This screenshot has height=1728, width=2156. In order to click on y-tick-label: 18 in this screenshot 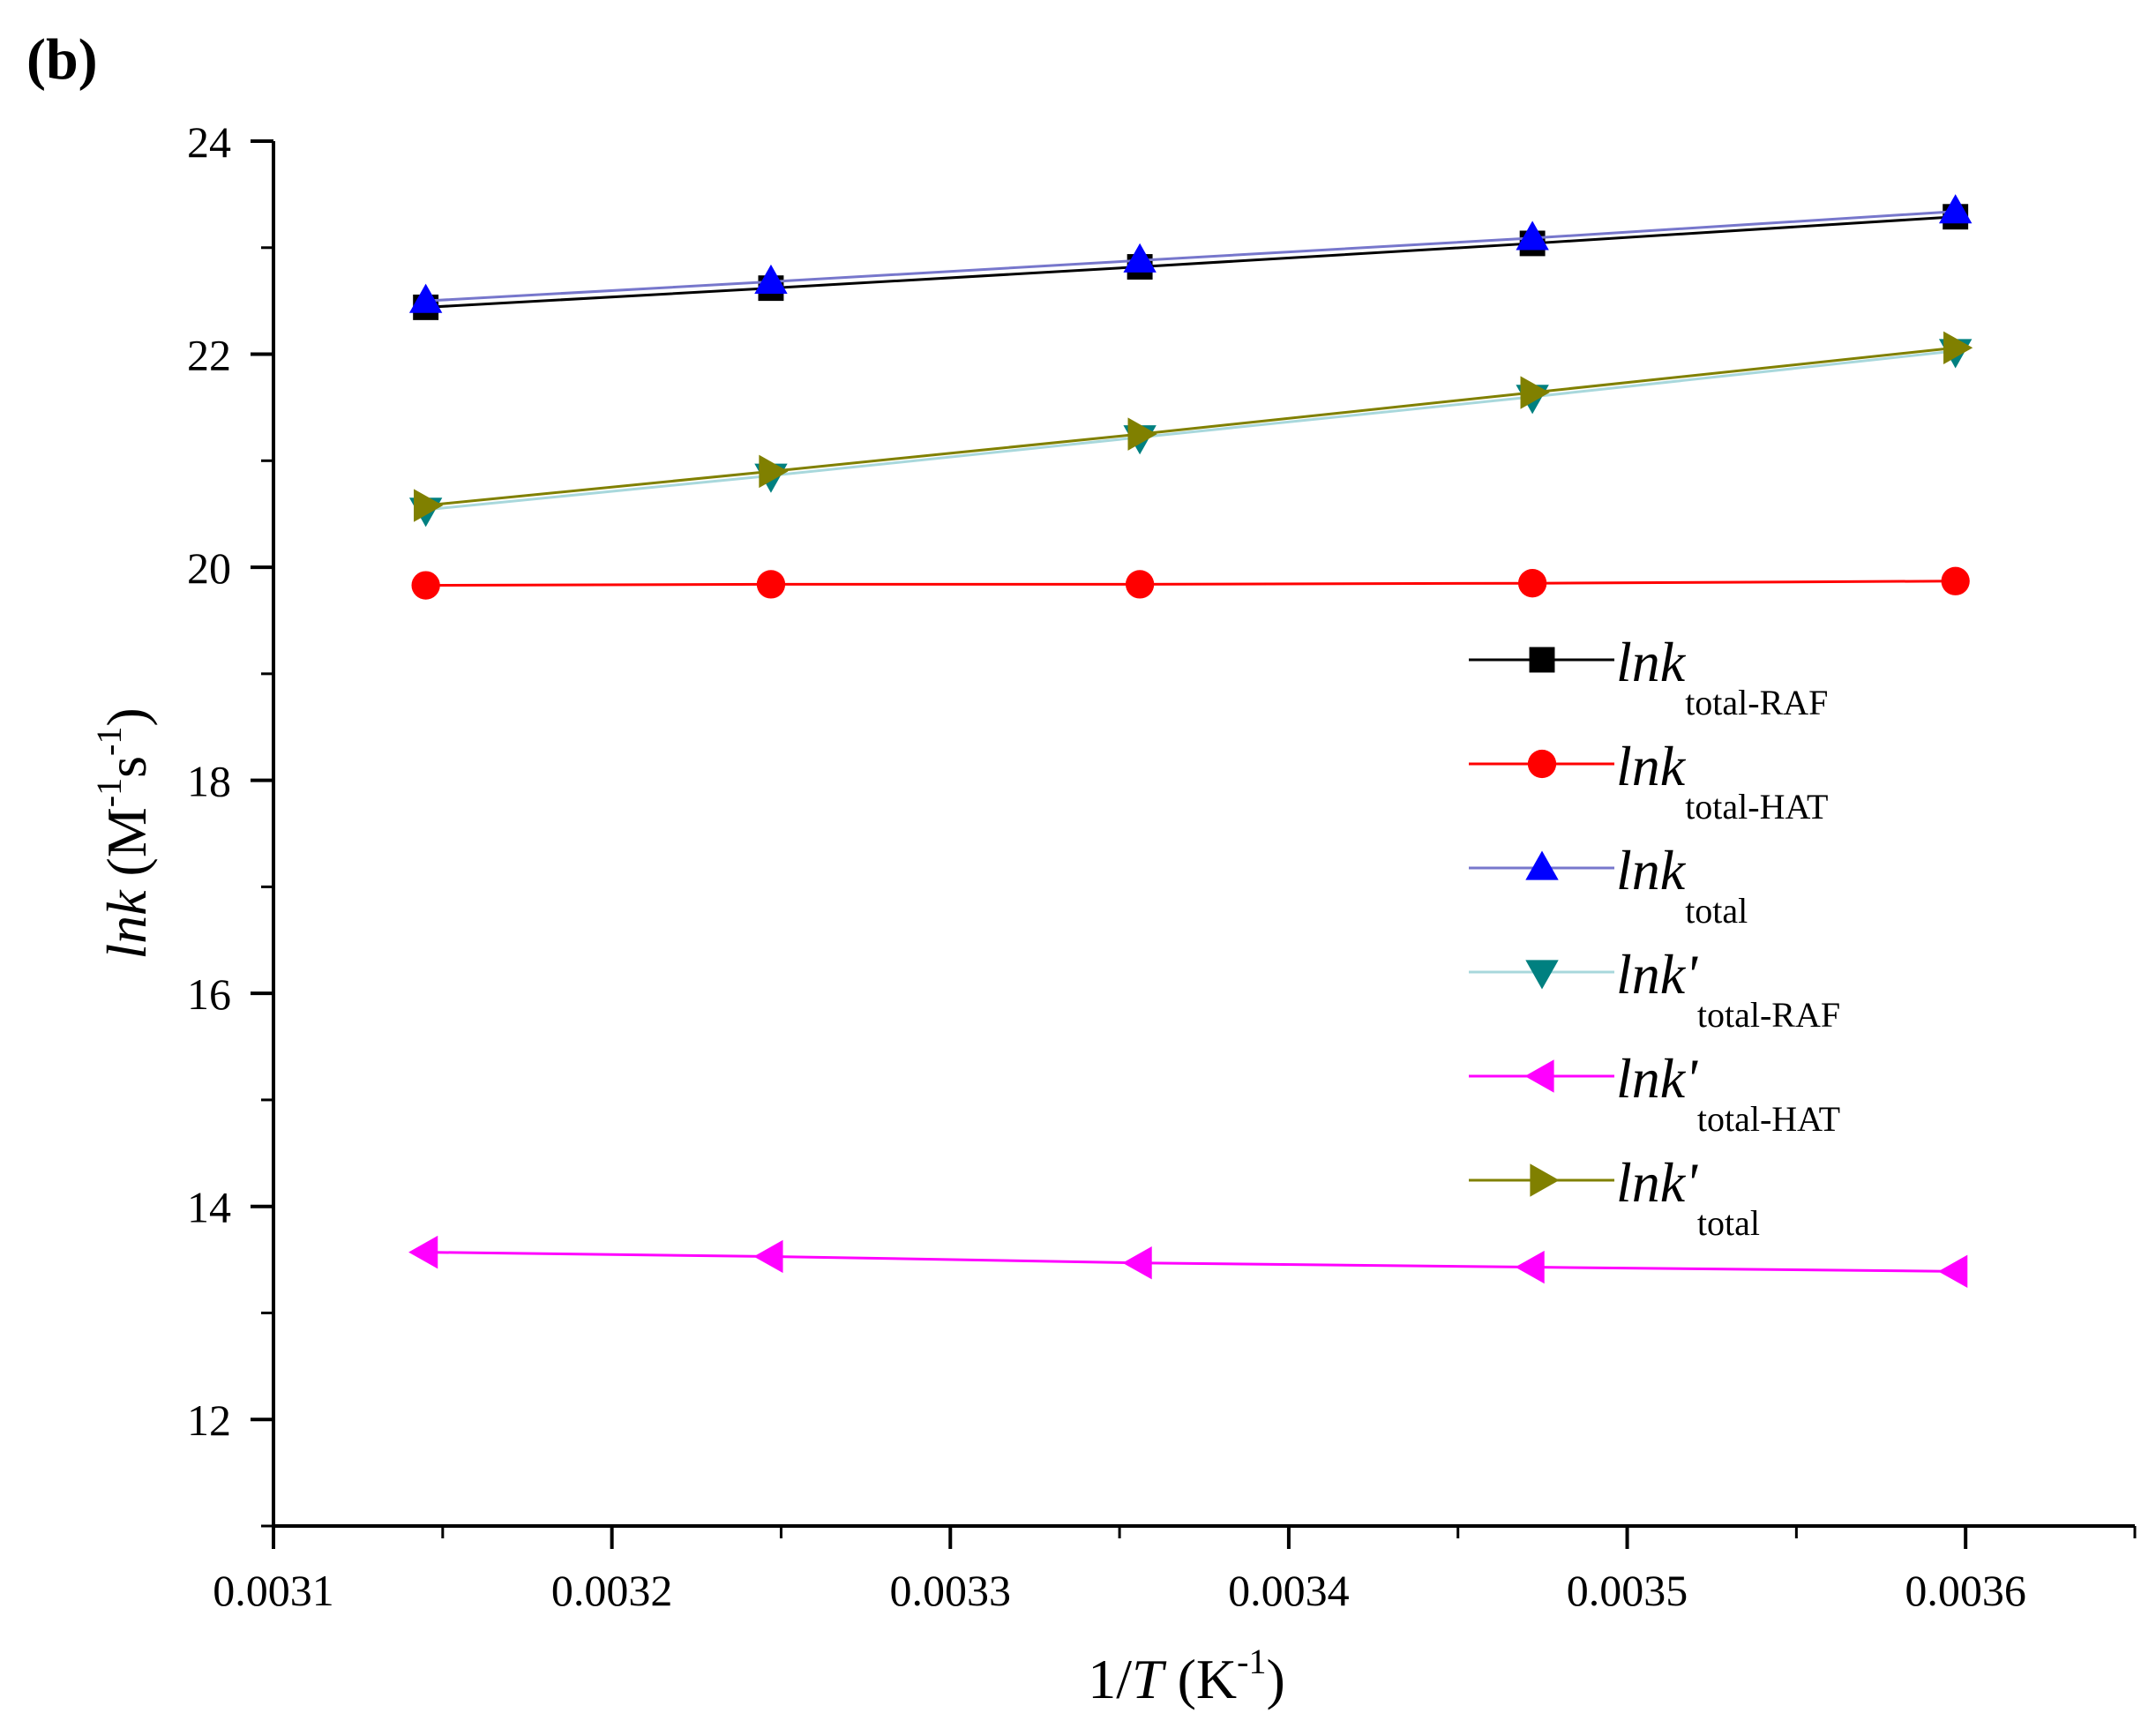, I will do `click(209, 781)`.